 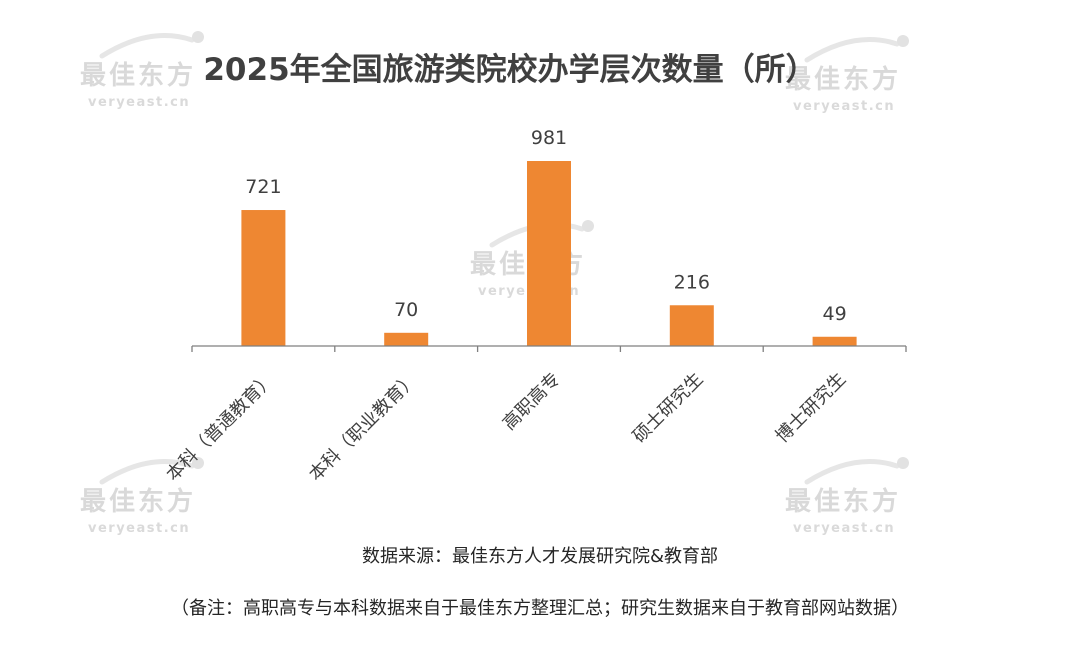 I want to click on value-label: 49, so click(x=835, y=314).